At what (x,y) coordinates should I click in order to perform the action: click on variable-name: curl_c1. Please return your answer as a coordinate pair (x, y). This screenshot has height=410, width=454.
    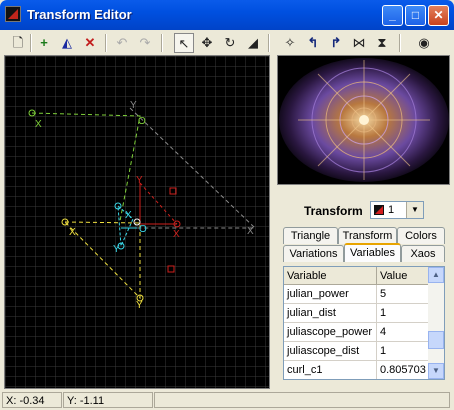
    Looking at the image, I should click on (330, 370).